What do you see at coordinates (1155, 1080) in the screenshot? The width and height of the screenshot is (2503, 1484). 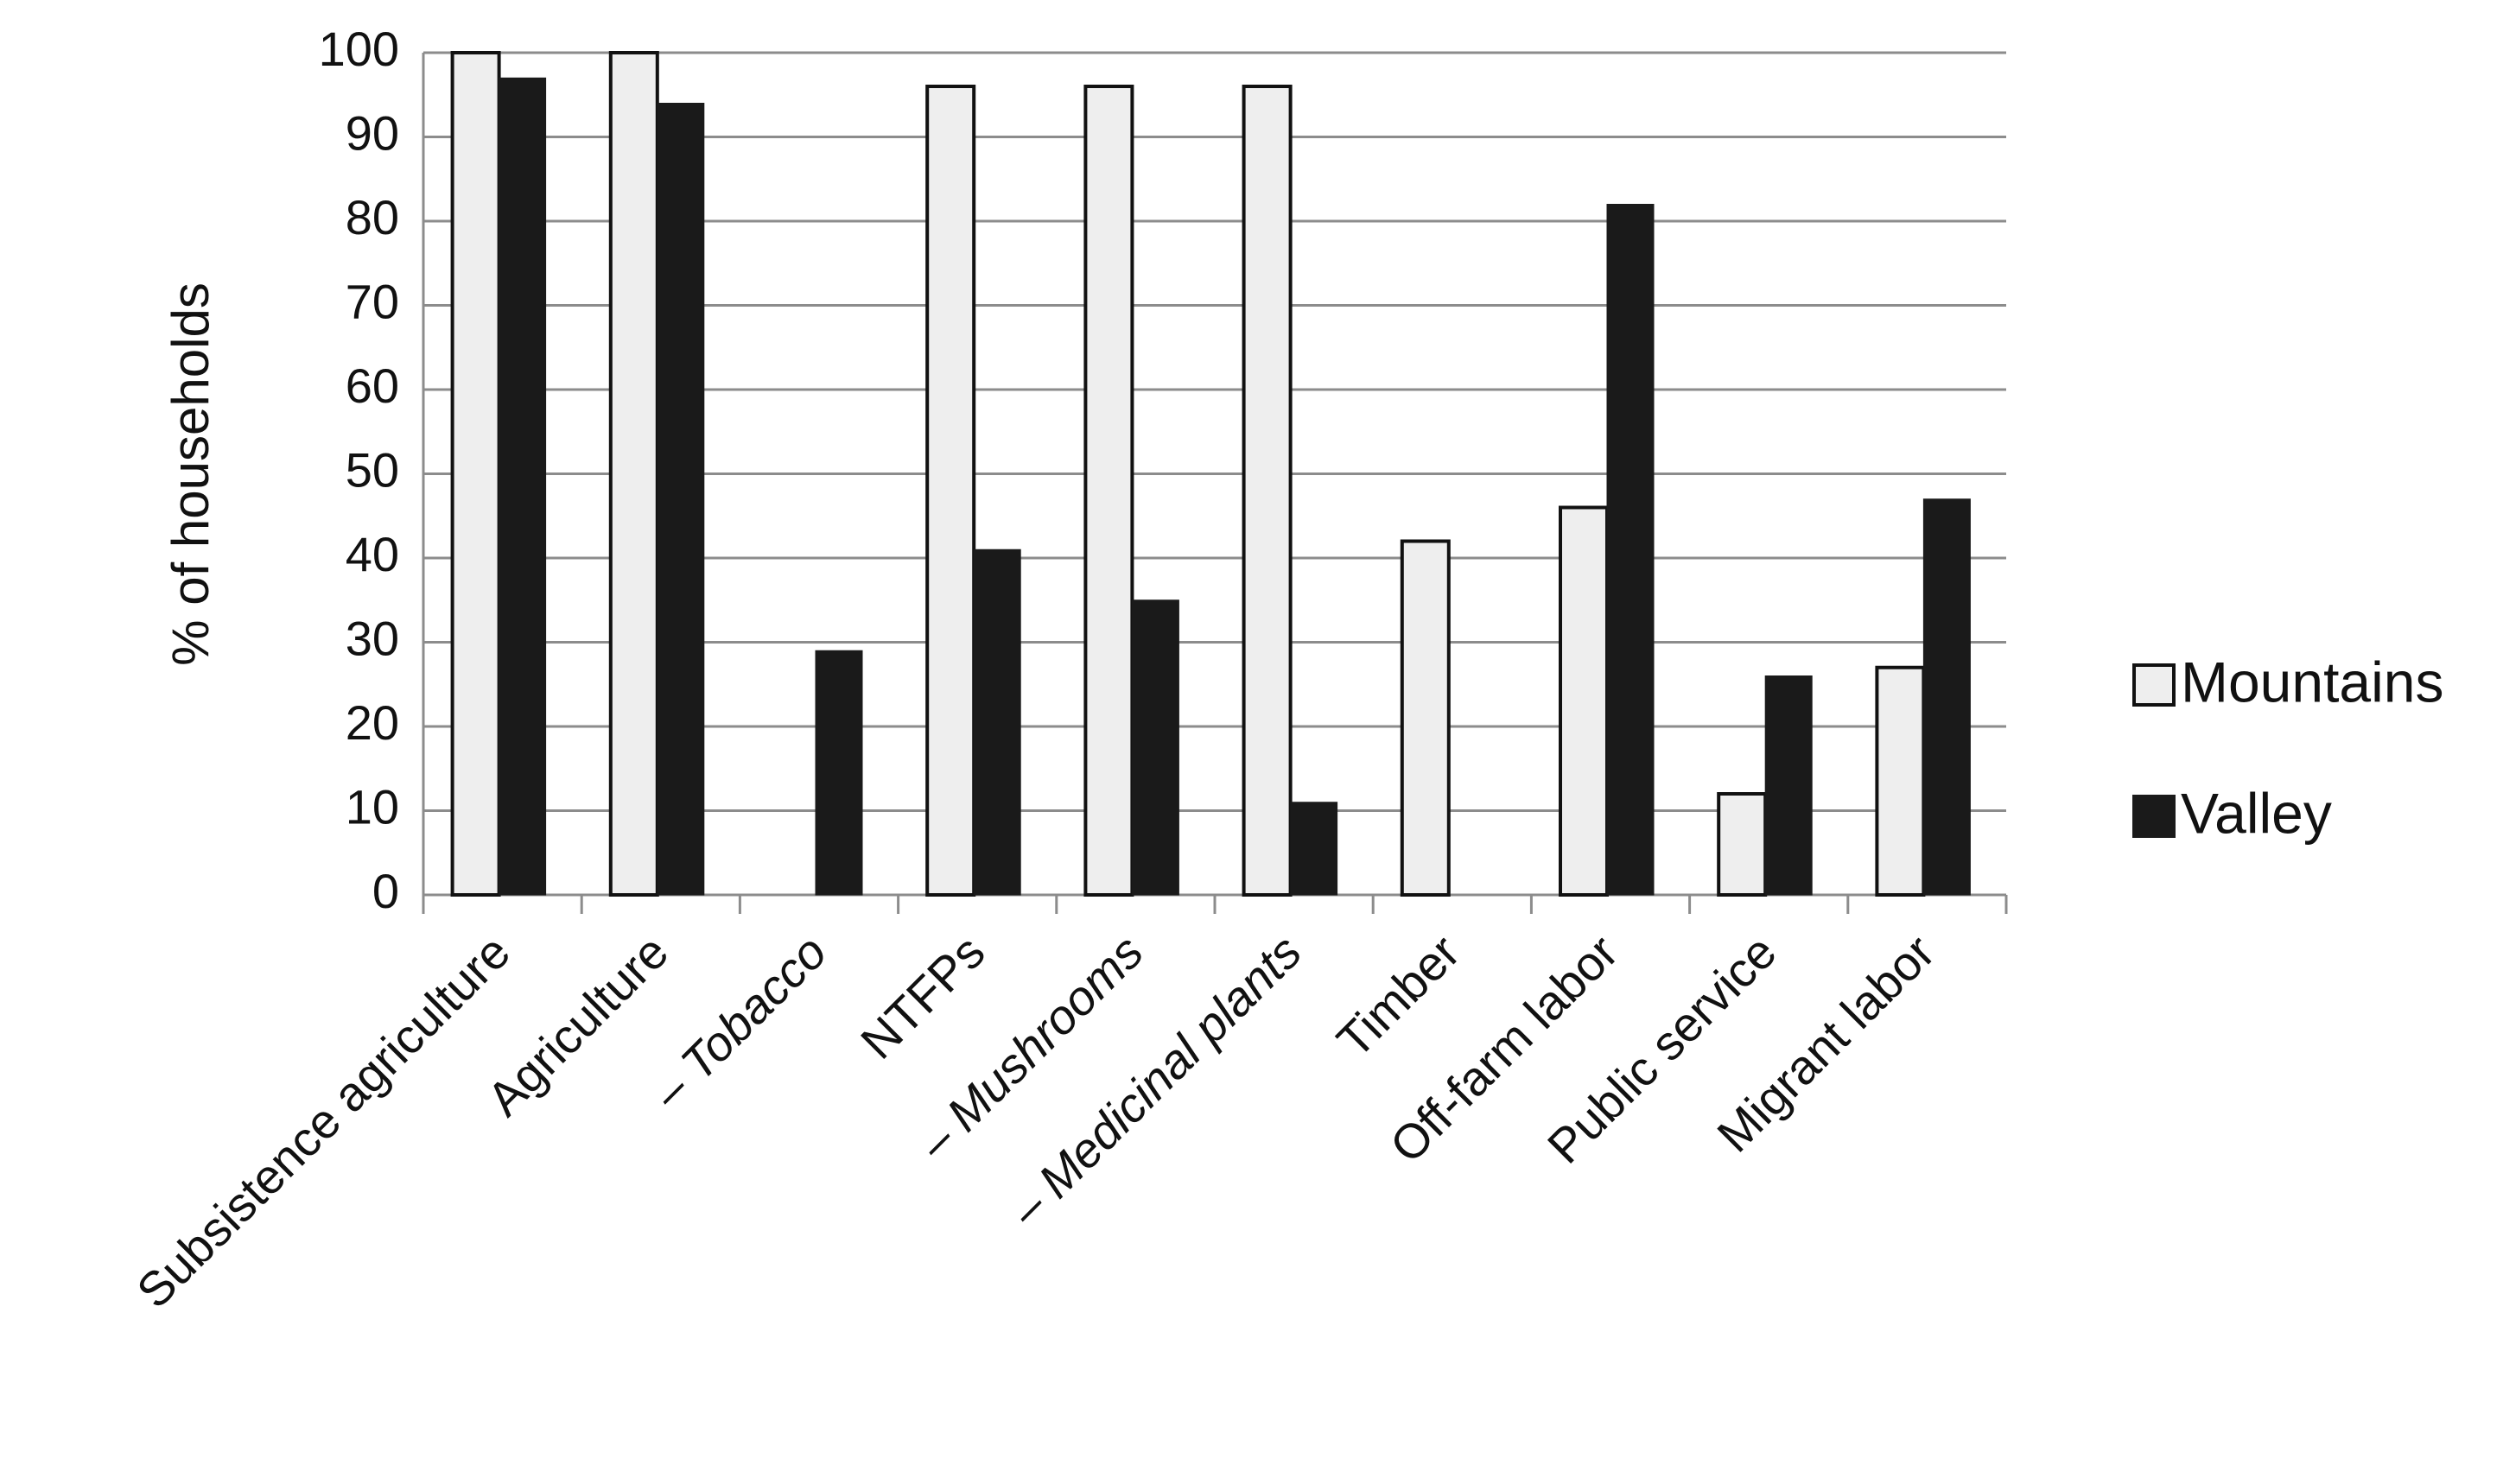 I see `x-tick-label: – Medicinal plants` at bounding box center [1155, 1080].